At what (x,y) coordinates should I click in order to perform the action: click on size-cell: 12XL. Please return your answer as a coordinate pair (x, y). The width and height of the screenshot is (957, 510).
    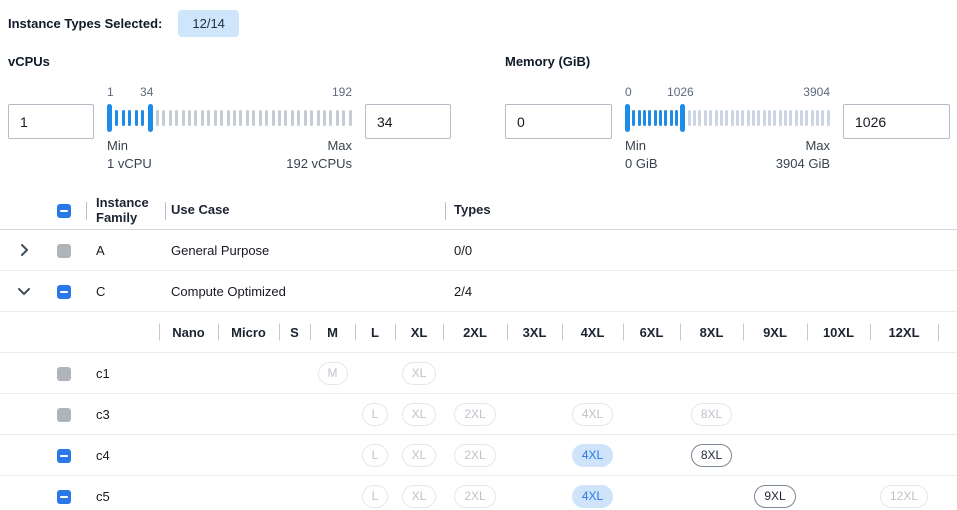
    Looking at the image, I should click on (904, 496).